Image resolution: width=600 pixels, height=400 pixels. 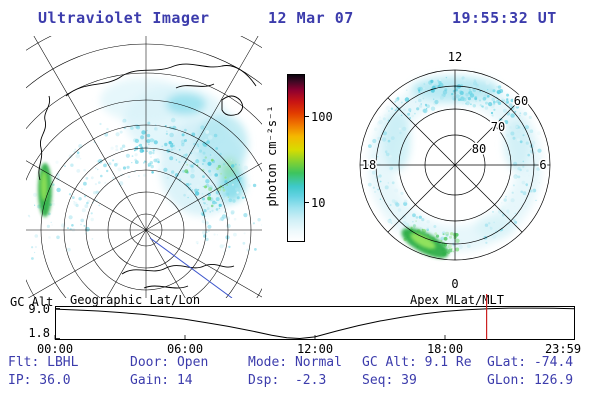 I want to click on mlt-label-12: 12, so click(x=455, y=57).